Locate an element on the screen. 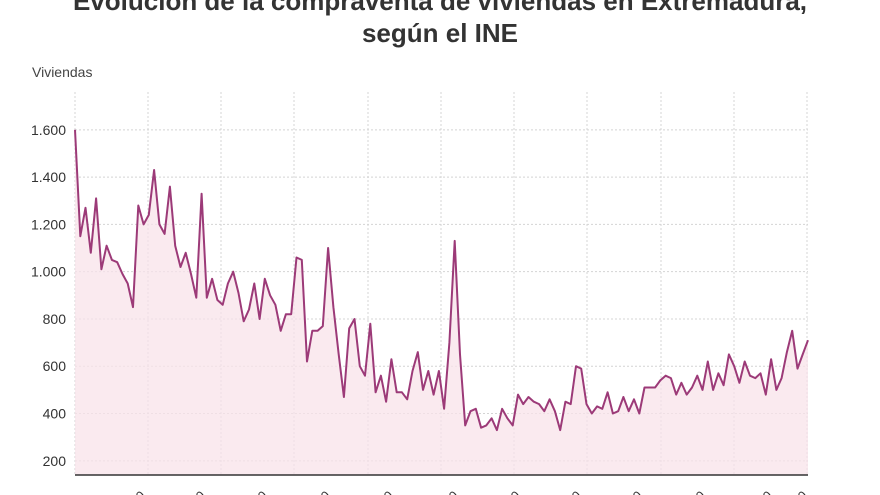 This screenshot has height=495, width=880. y-axis-label: Viviendas is located at coordinates (62, 72).